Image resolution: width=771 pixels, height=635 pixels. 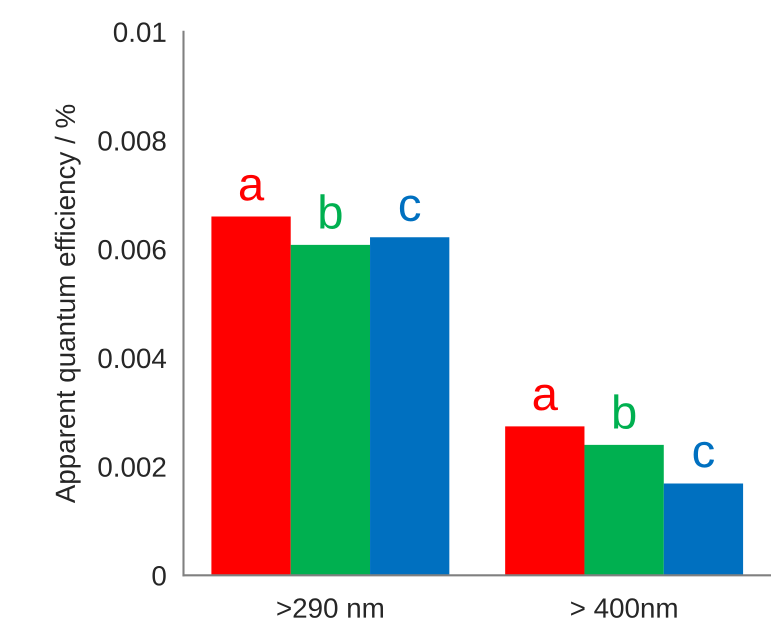 I want to click on y-tick-label: 0.002, so click(x=132, y=467).